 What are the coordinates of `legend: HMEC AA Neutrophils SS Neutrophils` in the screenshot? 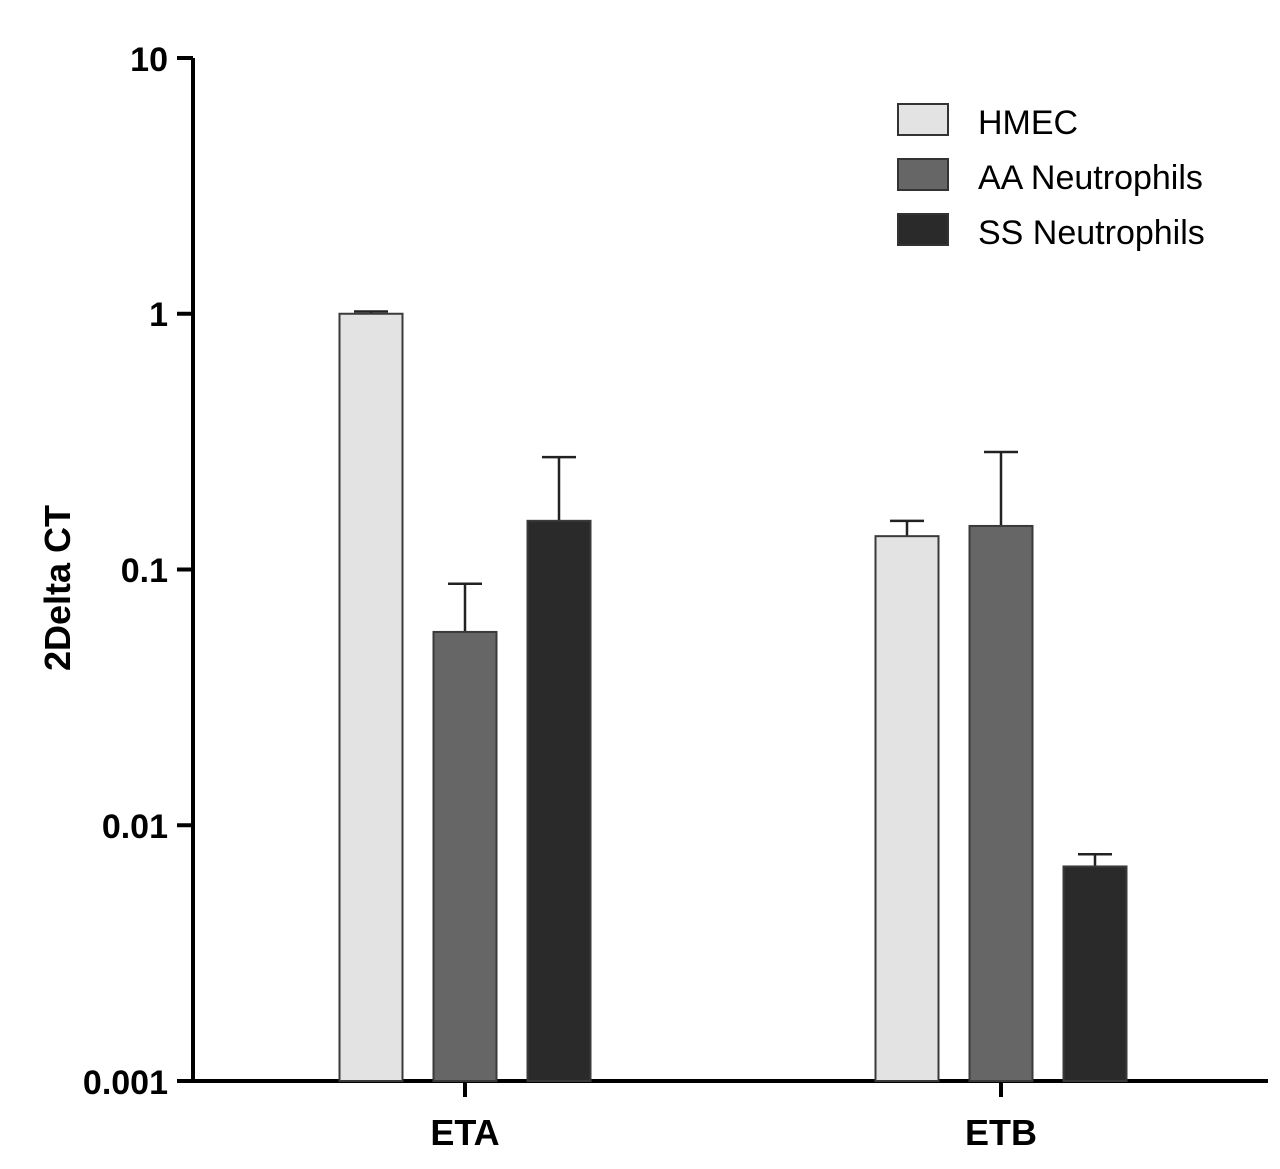 It's located at (1051, 177).